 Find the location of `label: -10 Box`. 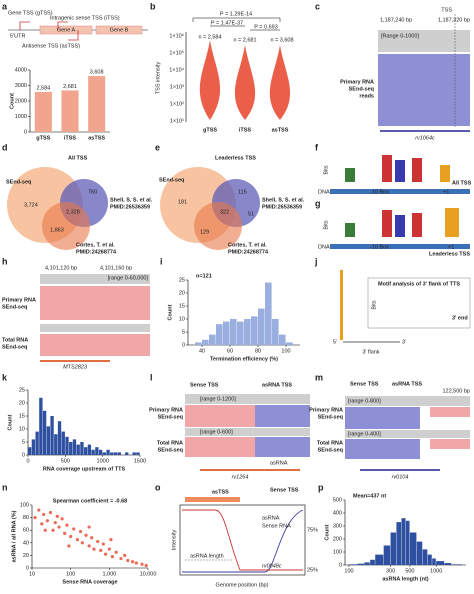

label: -10 Box is located at coordinates (379, 247).